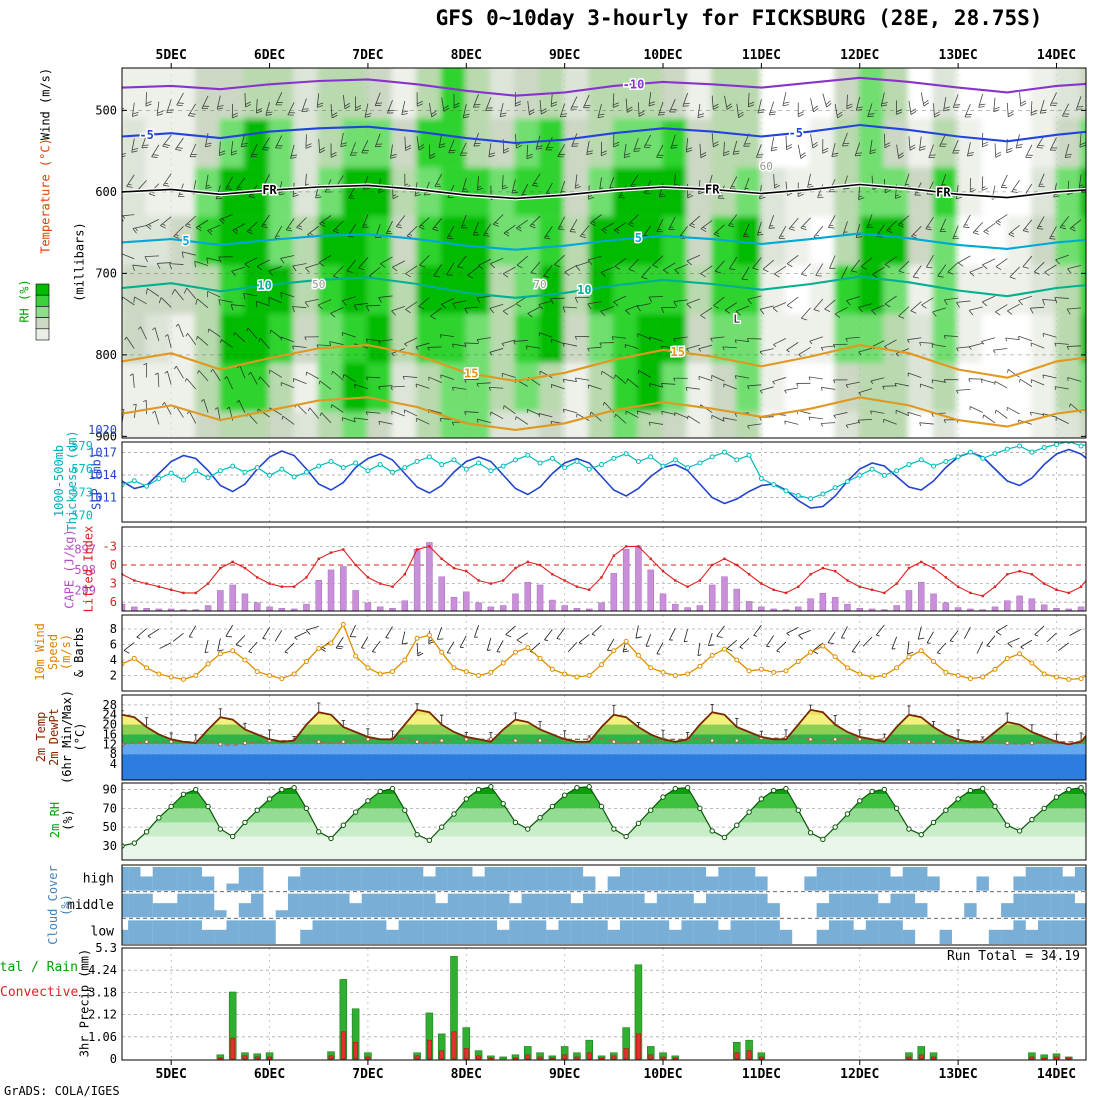 This screenshot has width=1100, height=1100. What do you see at coordinates (106, 110) in the screenshot?
I see `svg-text: 500` at bounding box center [106, 110].